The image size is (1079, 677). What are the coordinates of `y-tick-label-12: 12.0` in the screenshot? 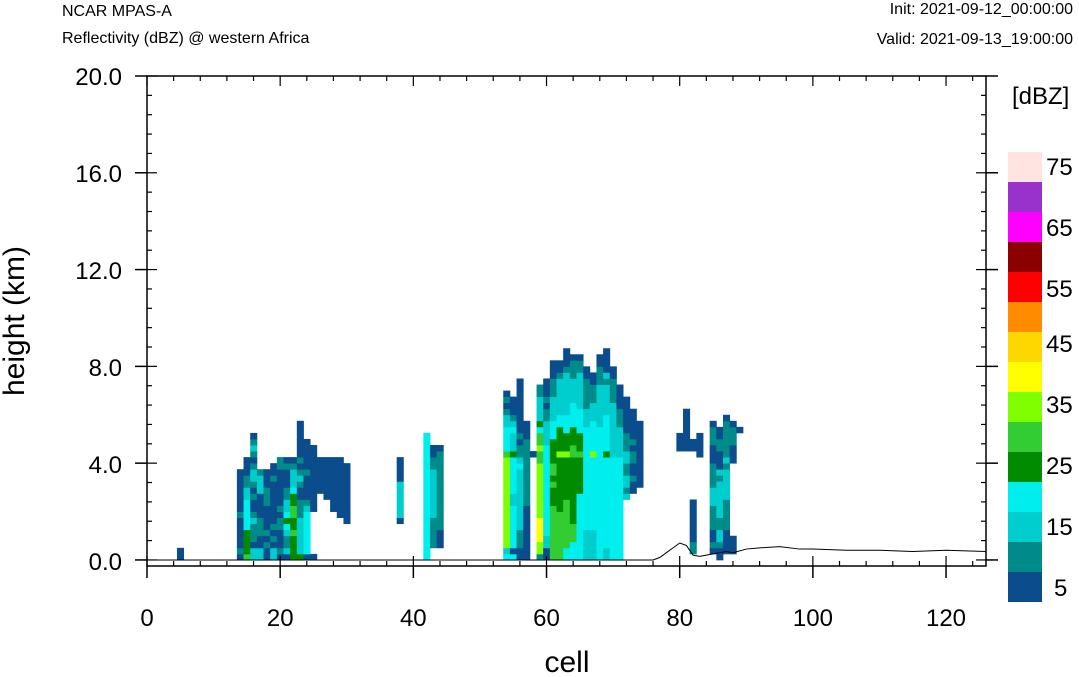 It's located at (98, 271).